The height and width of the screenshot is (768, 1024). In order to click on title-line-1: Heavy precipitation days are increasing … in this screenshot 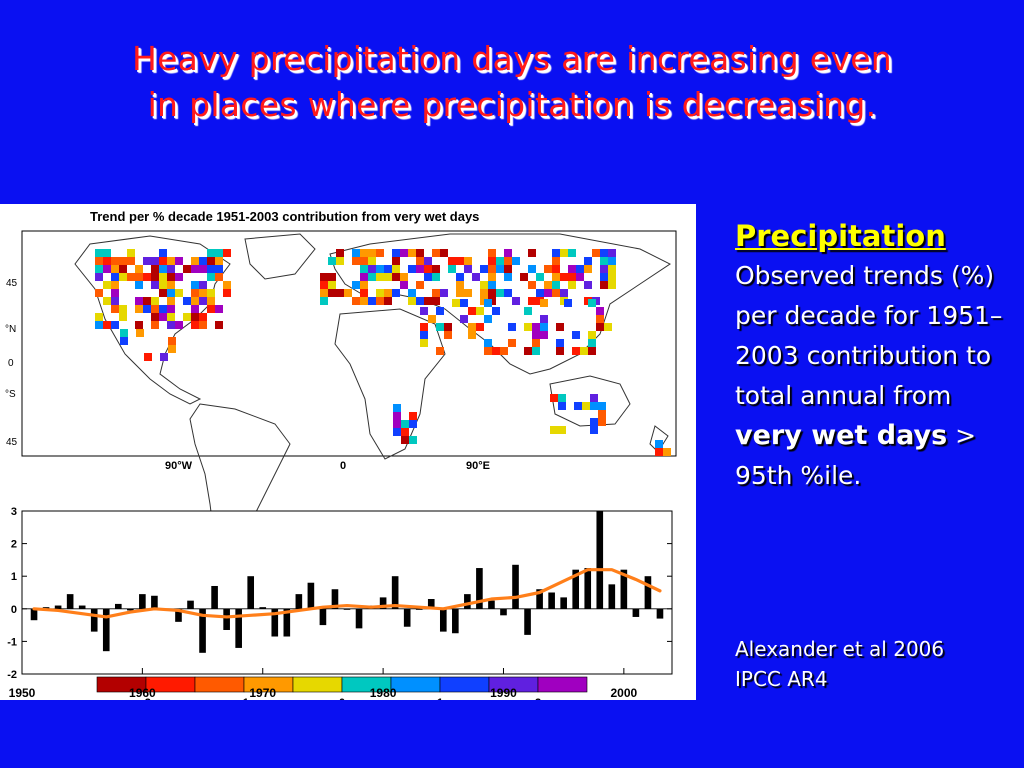, I will do `click(512, 58)`.